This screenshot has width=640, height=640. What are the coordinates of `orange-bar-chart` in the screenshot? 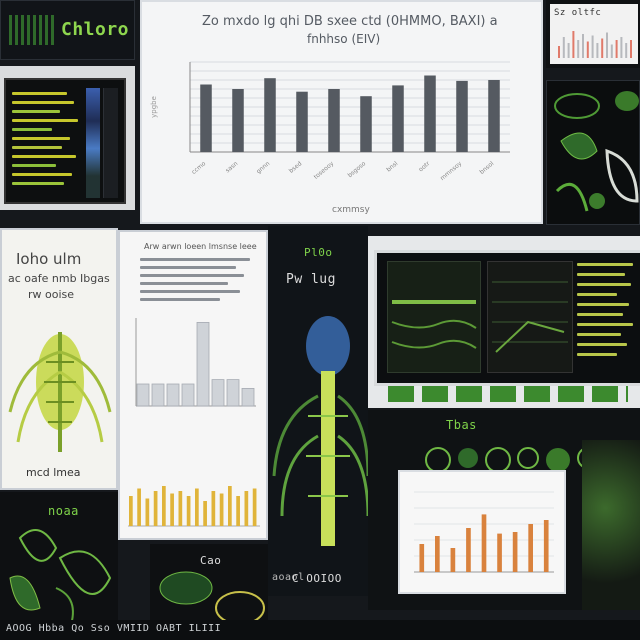 It's located at (484, 532).